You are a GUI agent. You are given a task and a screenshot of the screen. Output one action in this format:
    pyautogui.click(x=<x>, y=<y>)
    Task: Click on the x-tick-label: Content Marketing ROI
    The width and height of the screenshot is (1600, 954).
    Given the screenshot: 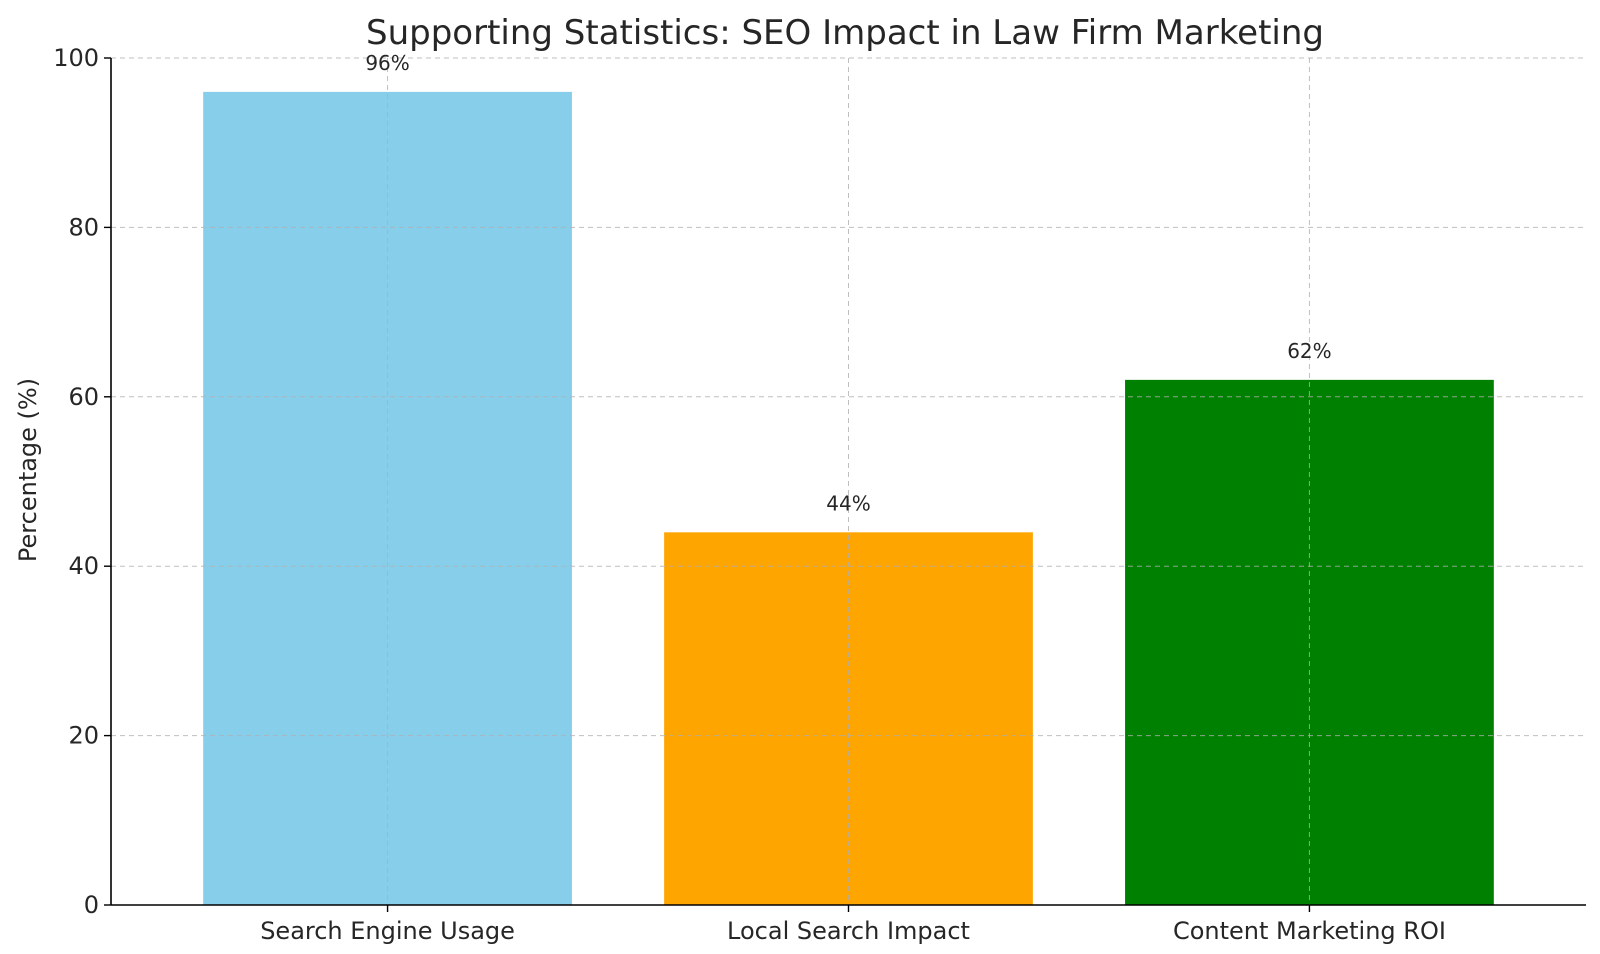 What is the action you would take?
    pyautogui.click(x=1309, y=931)
    